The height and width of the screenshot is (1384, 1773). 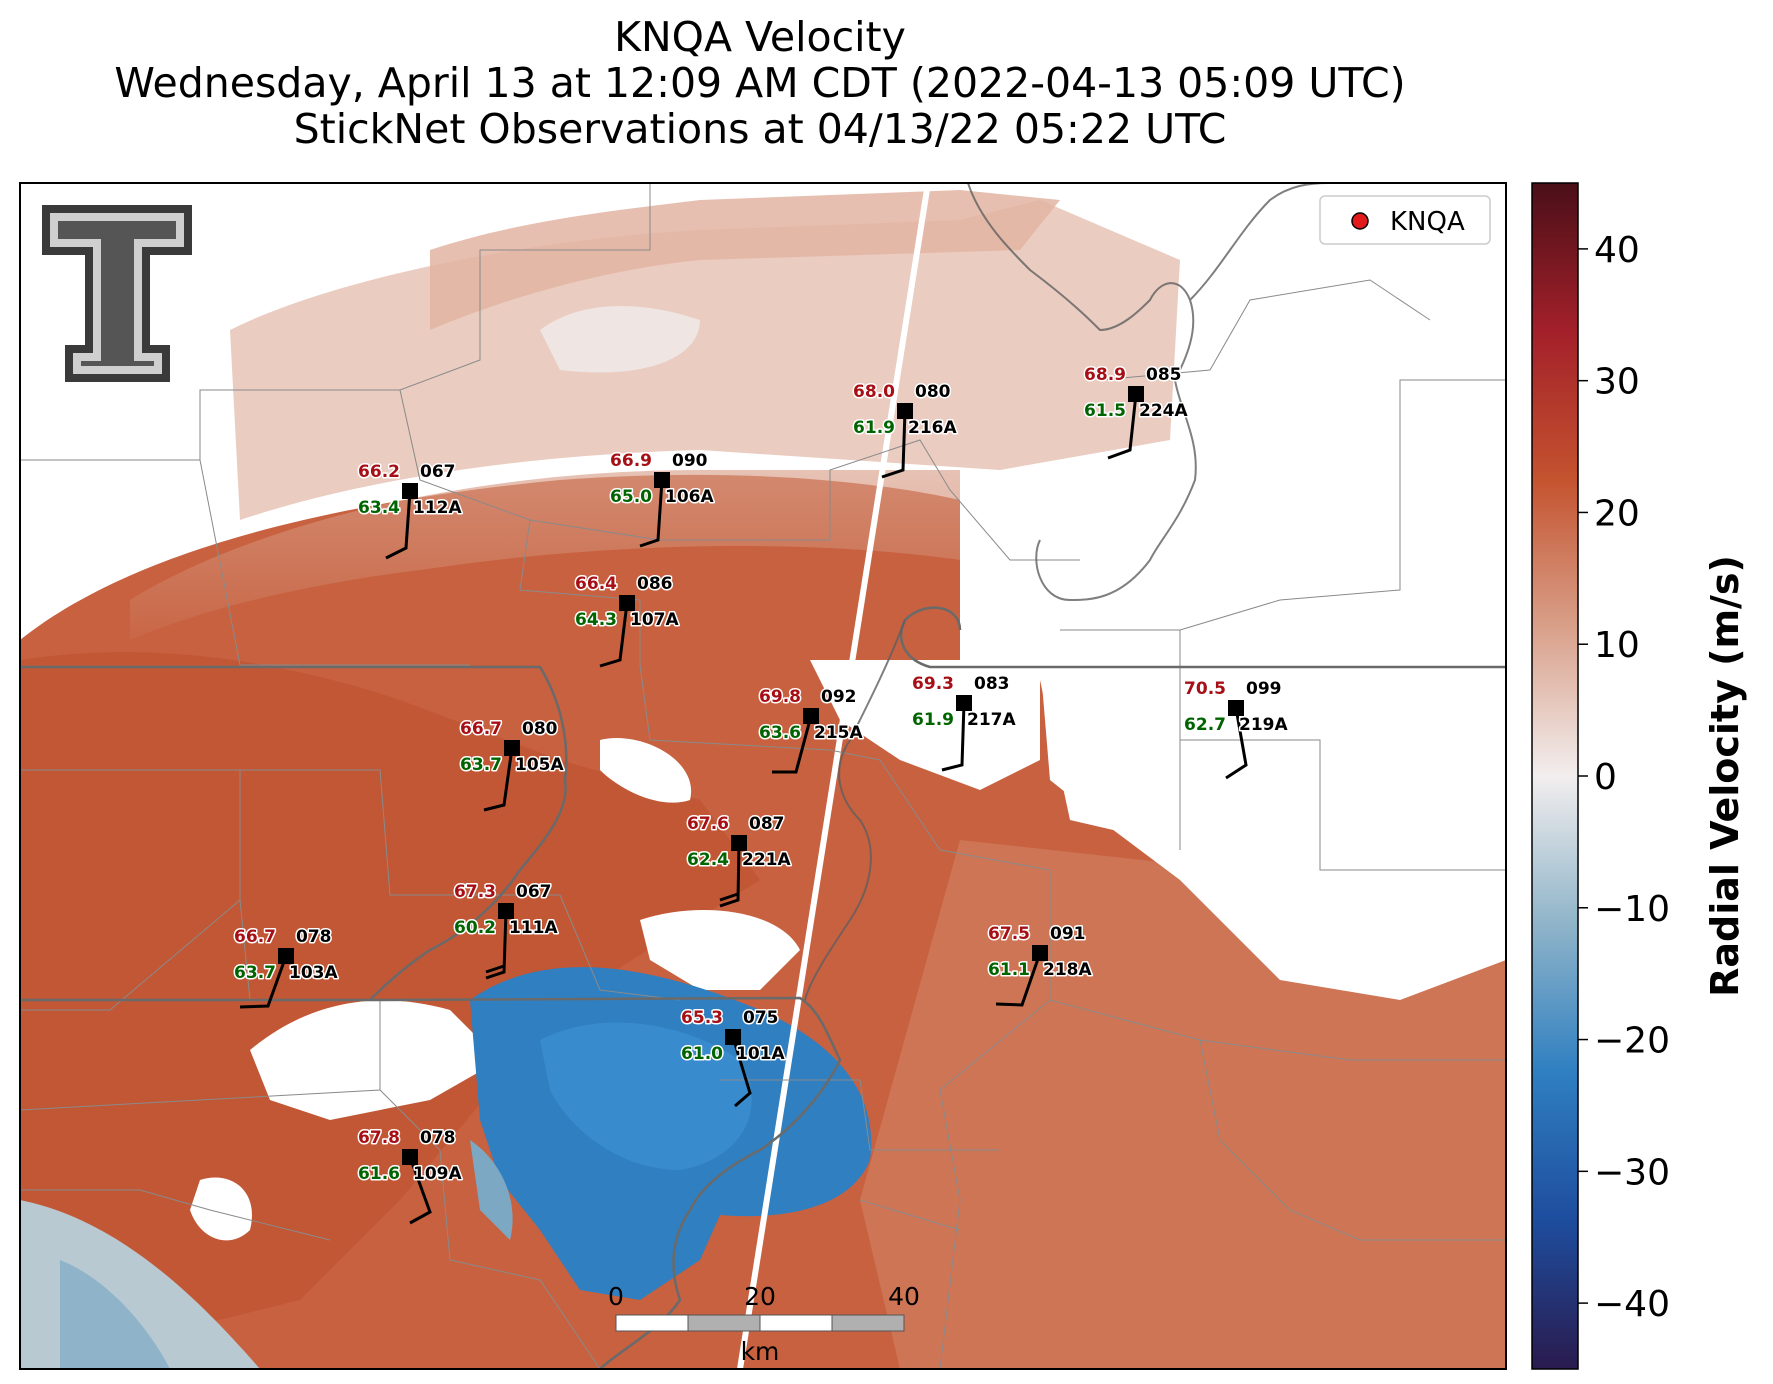 What do you see at coordinates (690, 461) in the screenshot?
I see `station-wind-direction: 090` at bounding box center [690, 461].